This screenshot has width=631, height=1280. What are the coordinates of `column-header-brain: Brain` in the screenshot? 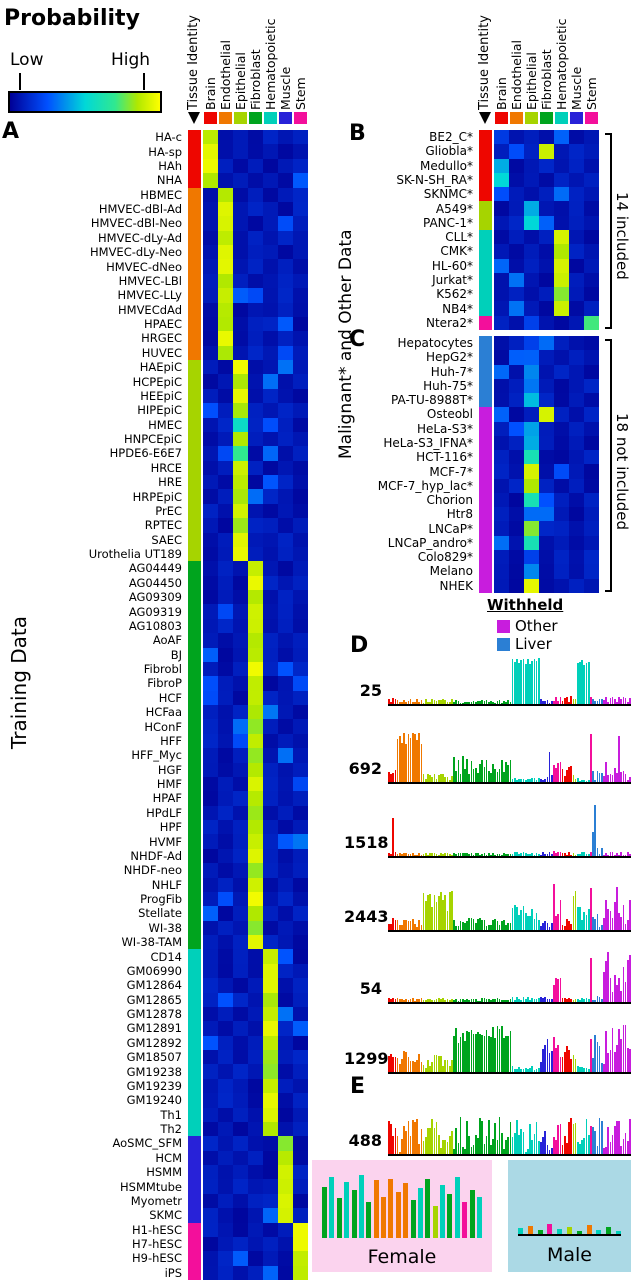 It's located at (210, 93).